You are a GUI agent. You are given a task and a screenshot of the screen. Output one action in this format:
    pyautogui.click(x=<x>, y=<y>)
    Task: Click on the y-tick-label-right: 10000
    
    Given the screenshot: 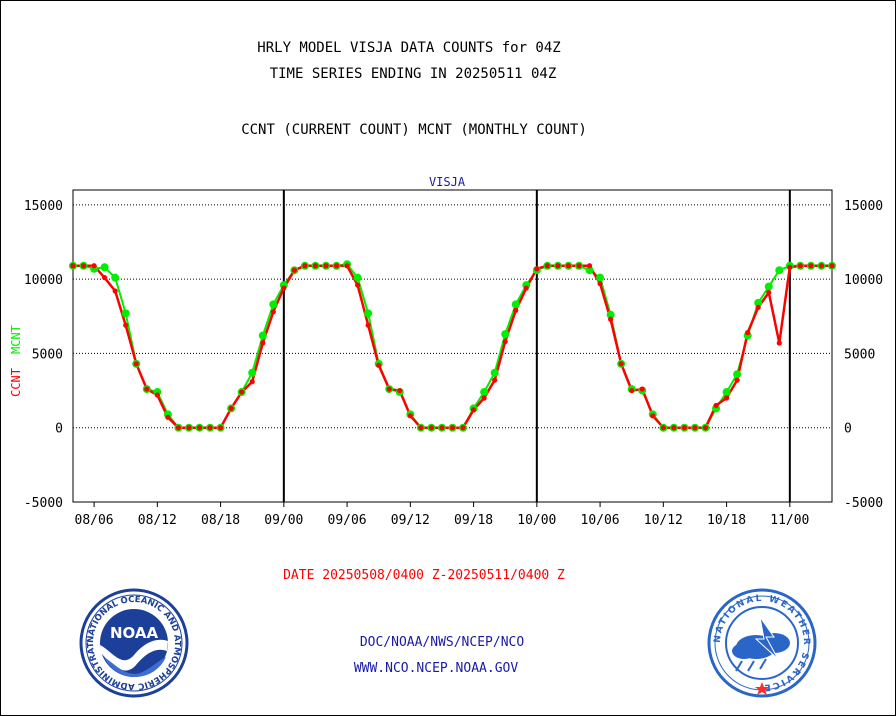 What is the action you would take?
    pyautogui.click(x=863, y=280)
    